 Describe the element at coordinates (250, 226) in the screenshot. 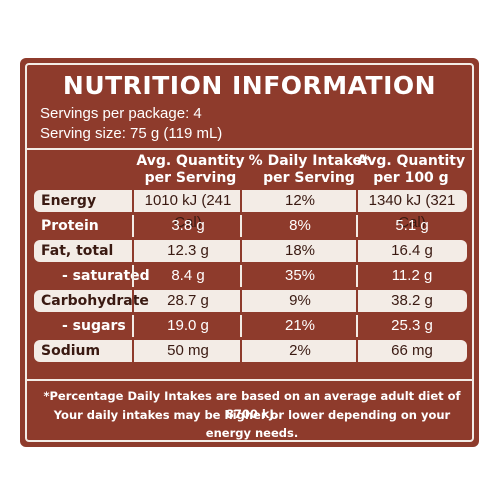

I see `table-row-protein: Protein 3.8 g 8% 5.1 g` at that location.